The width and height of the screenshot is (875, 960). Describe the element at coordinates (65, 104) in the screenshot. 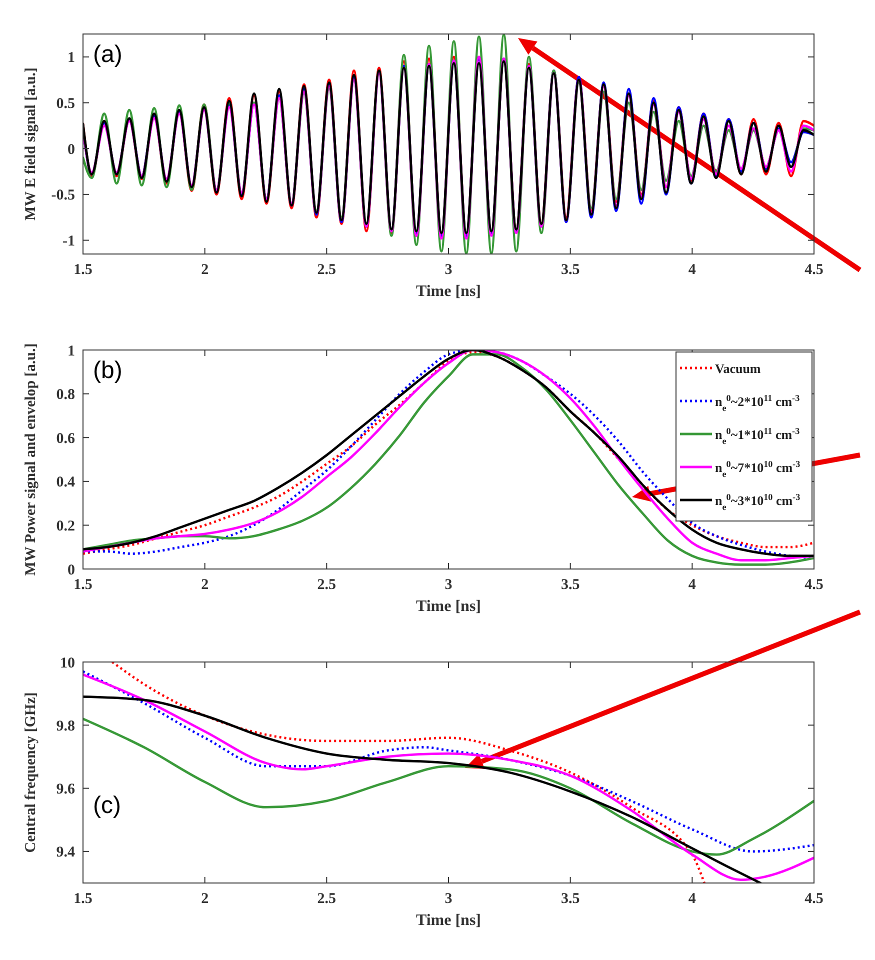

I see `y-tick-label: 0.5` at that location.